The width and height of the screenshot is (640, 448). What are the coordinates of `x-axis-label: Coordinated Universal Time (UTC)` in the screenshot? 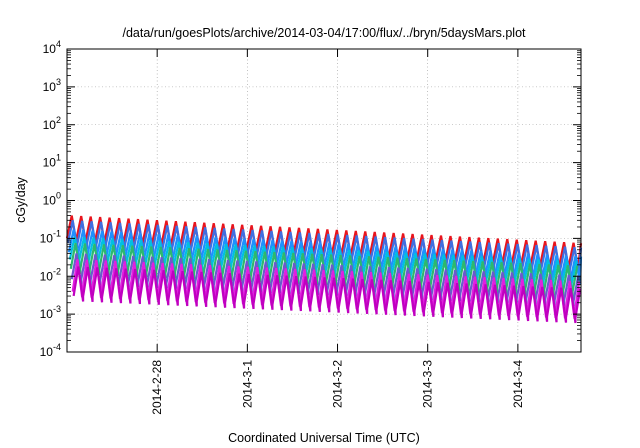 It's located at (324, 438).